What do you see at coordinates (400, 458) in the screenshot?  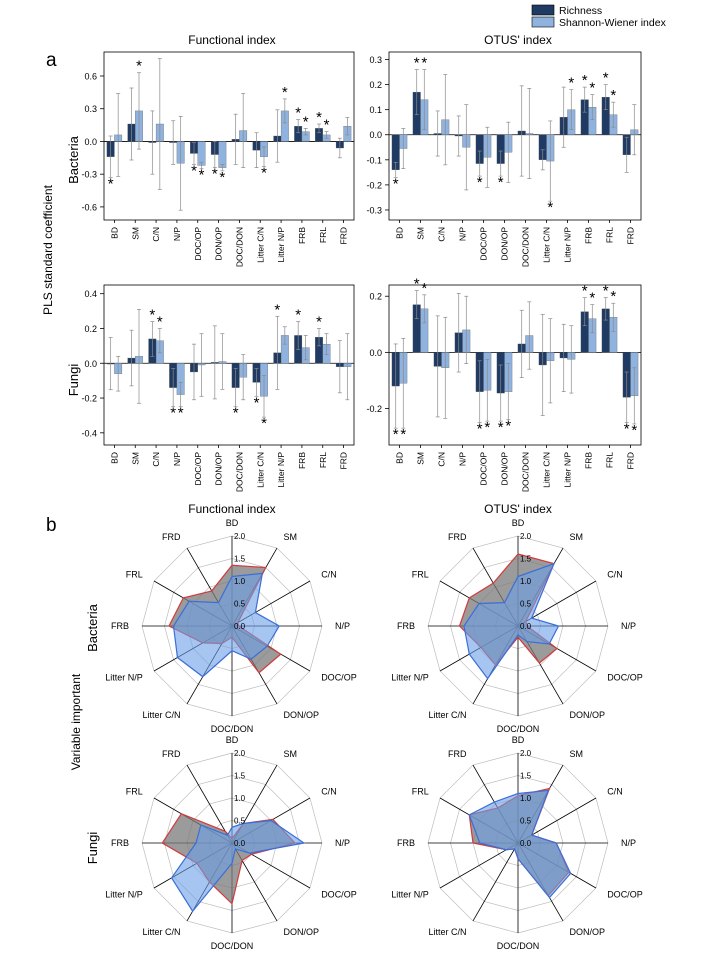 I see `x-tick-label-bd: BD` at bounding box center [400, 458].